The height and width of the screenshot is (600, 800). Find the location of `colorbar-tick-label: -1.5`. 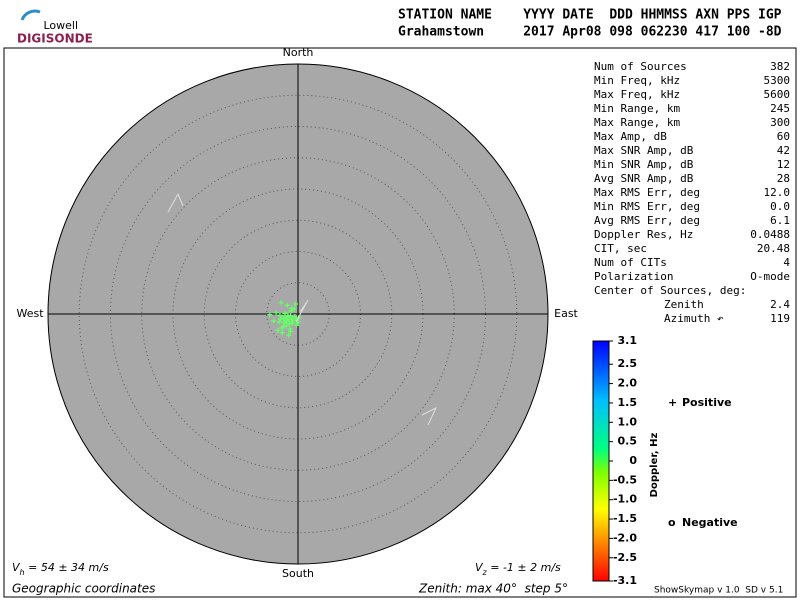

colorbar-tick-label: -1.5 is located at coordinates (625, 518).